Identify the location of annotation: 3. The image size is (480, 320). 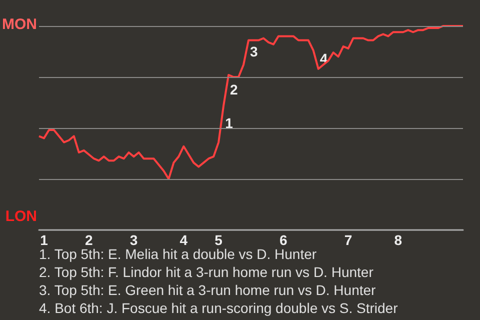
(254, 52).